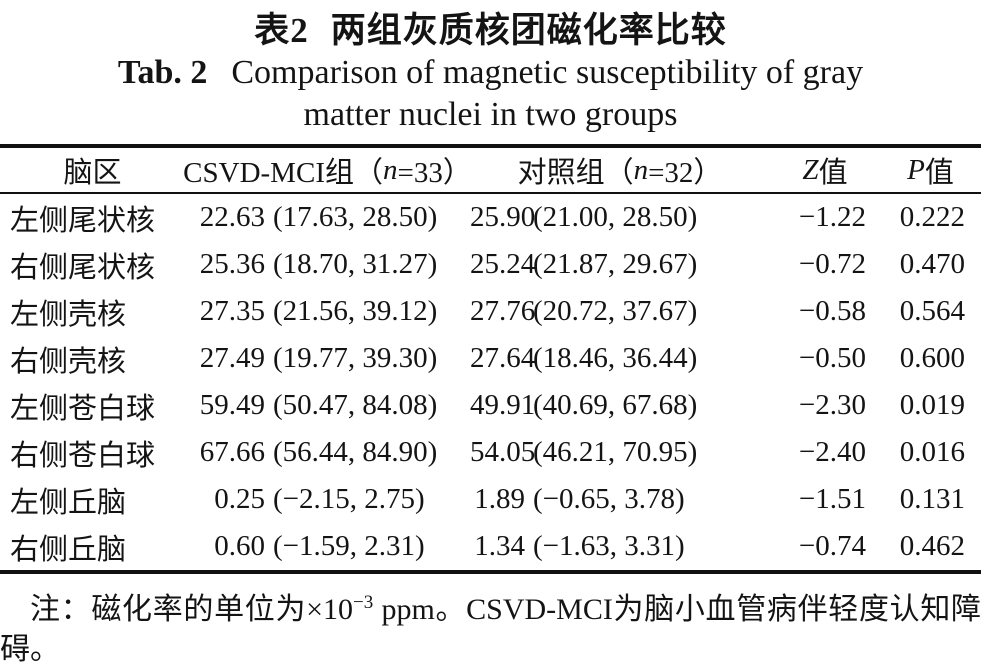 The height and width of the screenshot is (664, 981). I want to click on cell-region: 右侧丘脑, so click(68, 549).